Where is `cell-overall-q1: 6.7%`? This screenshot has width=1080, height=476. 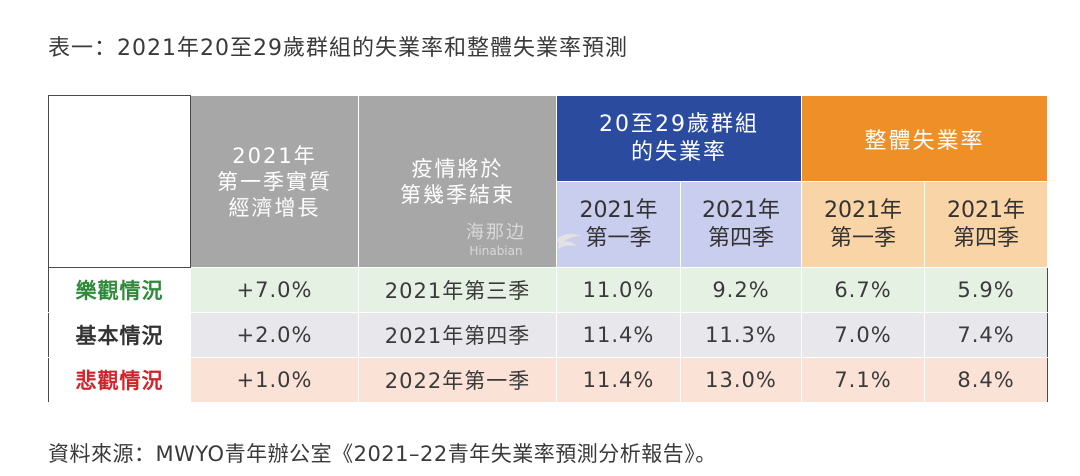
cell-overall-q1: 6.7% is located at coordinates (863, 290).